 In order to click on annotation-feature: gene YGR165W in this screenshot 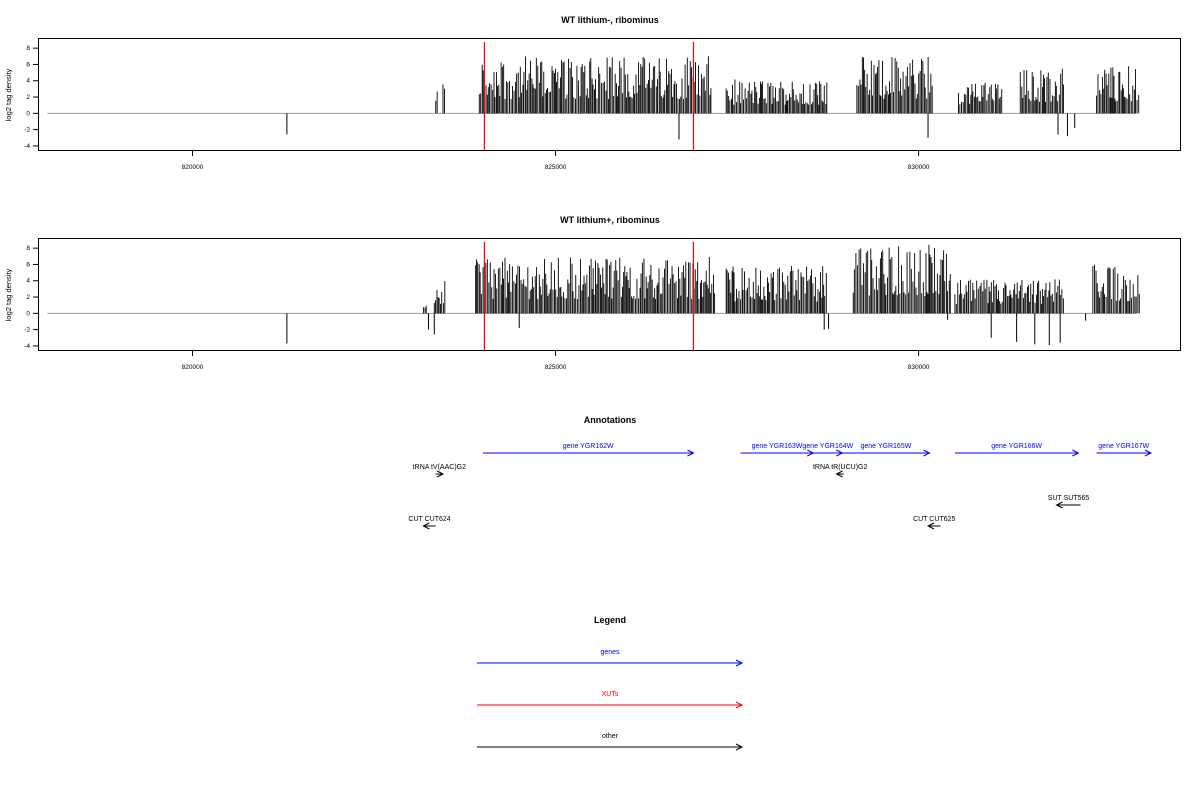, I will do `click(886, 450)`.